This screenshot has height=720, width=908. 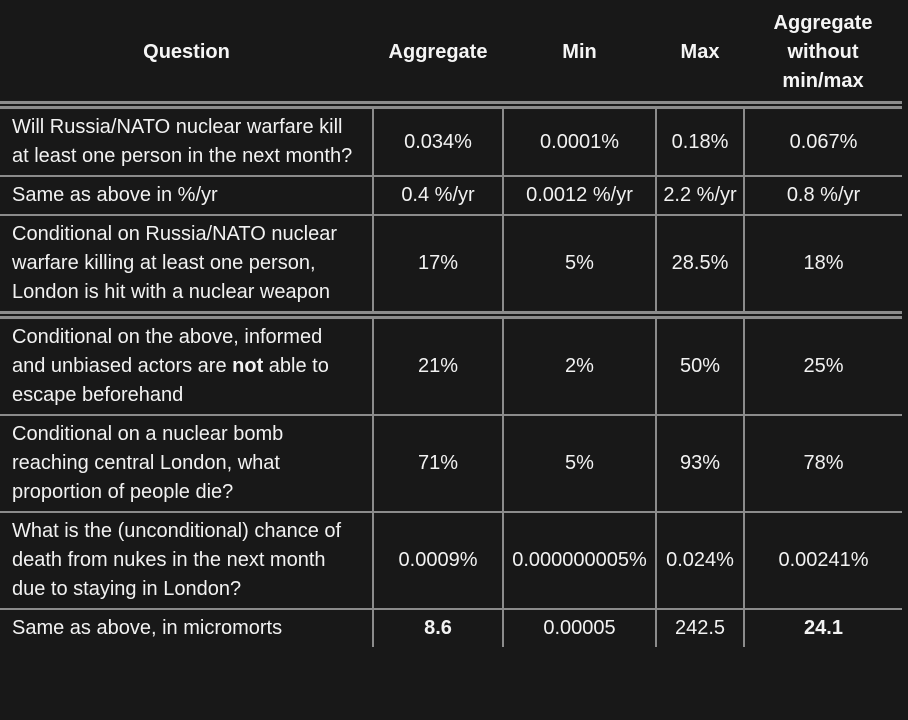 What do you see at coordinates (823, 463) in the screenshot?
I see `value-cell: 78%` at bounding box center [823, 463].